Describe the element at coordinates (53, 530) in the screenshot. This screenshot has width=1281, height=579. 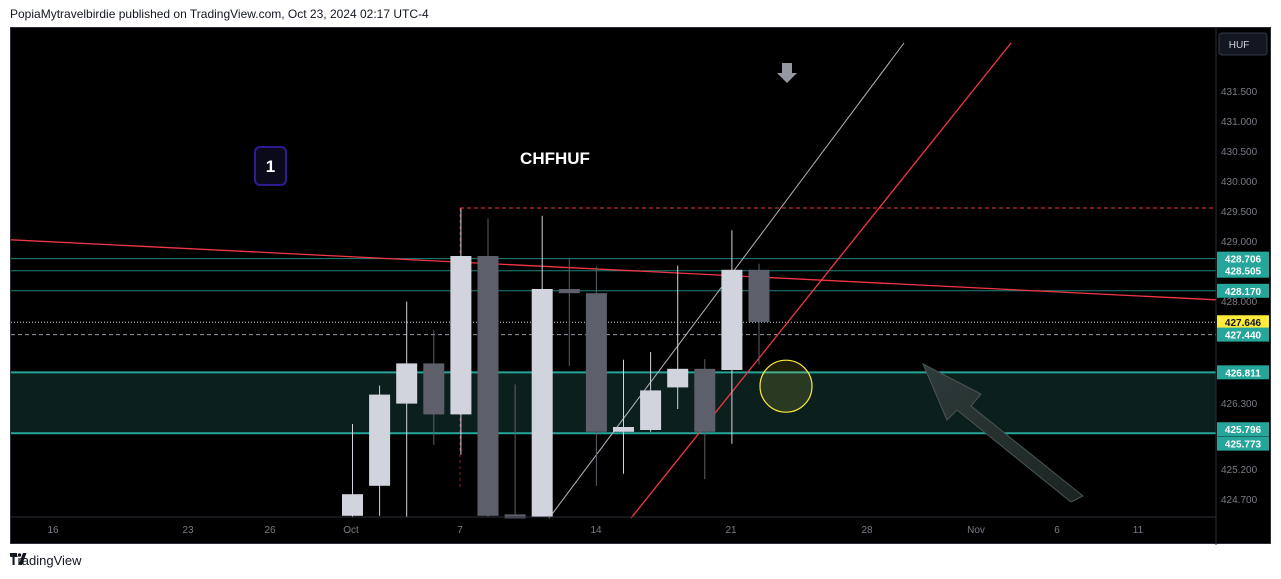
I see `time-tick-label: 16` at that location.